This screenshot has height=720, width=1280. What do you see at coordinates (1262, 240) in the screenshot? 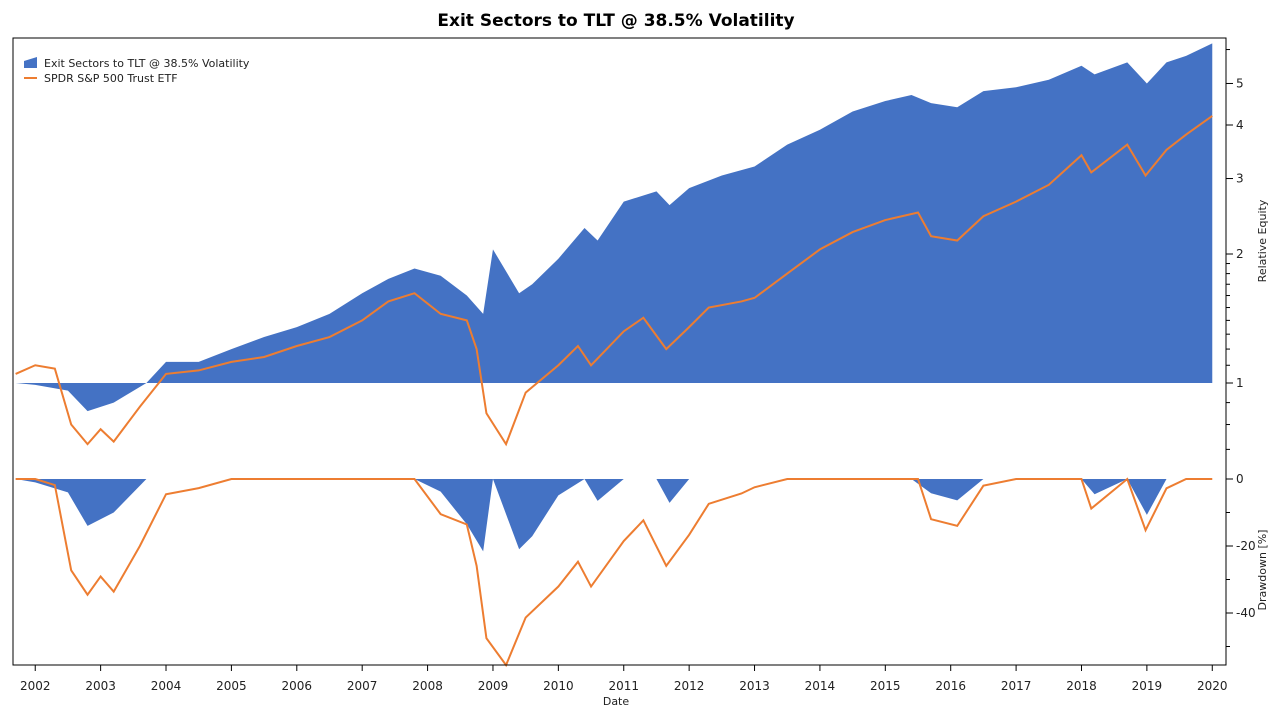
I see `y-axis-label-equity: Relative Equity` at bounding box center [1262, 240].